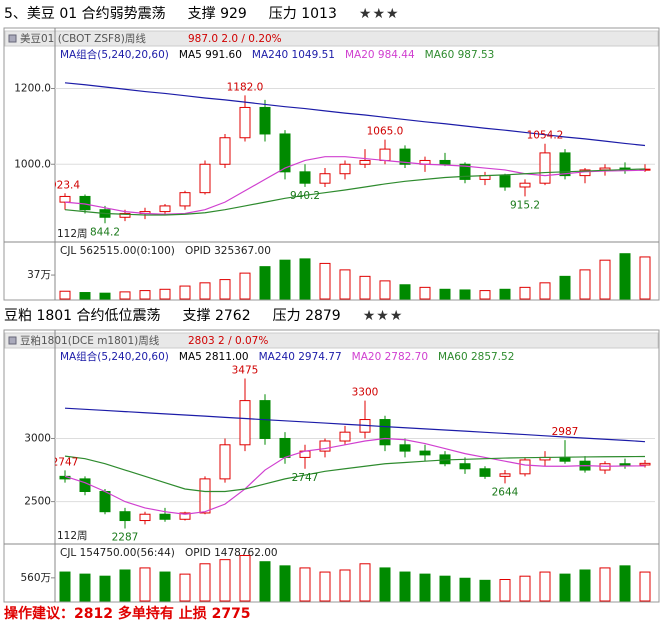 The width and height of the screenshot is (663, 633). I want to click on price-annotation: 1054.2, so click(545, 136).